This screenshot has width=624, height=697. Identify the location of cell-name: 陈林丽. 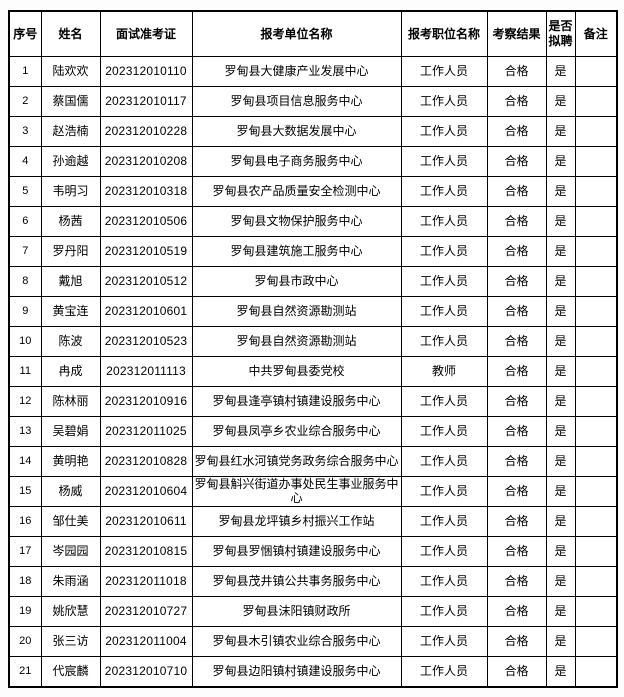
(70, 401).